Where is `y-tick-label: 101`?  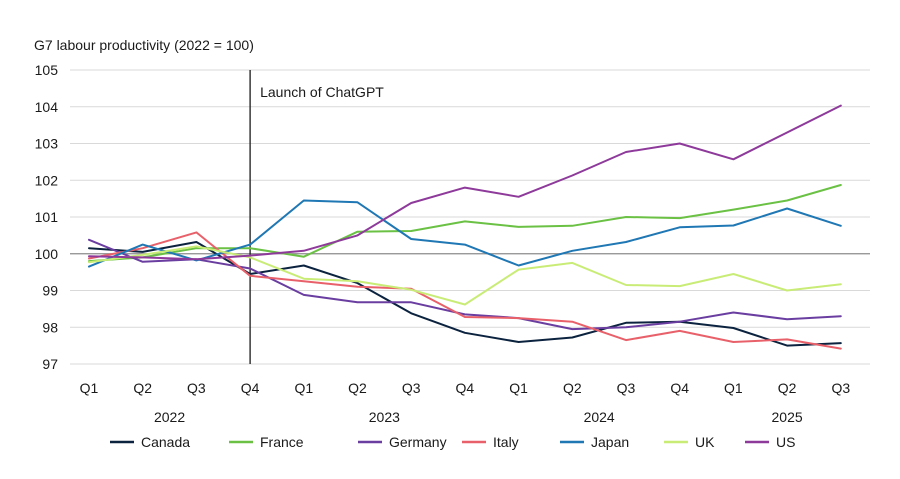 y-tick-label: 101 is located at coordinates (47, 217).